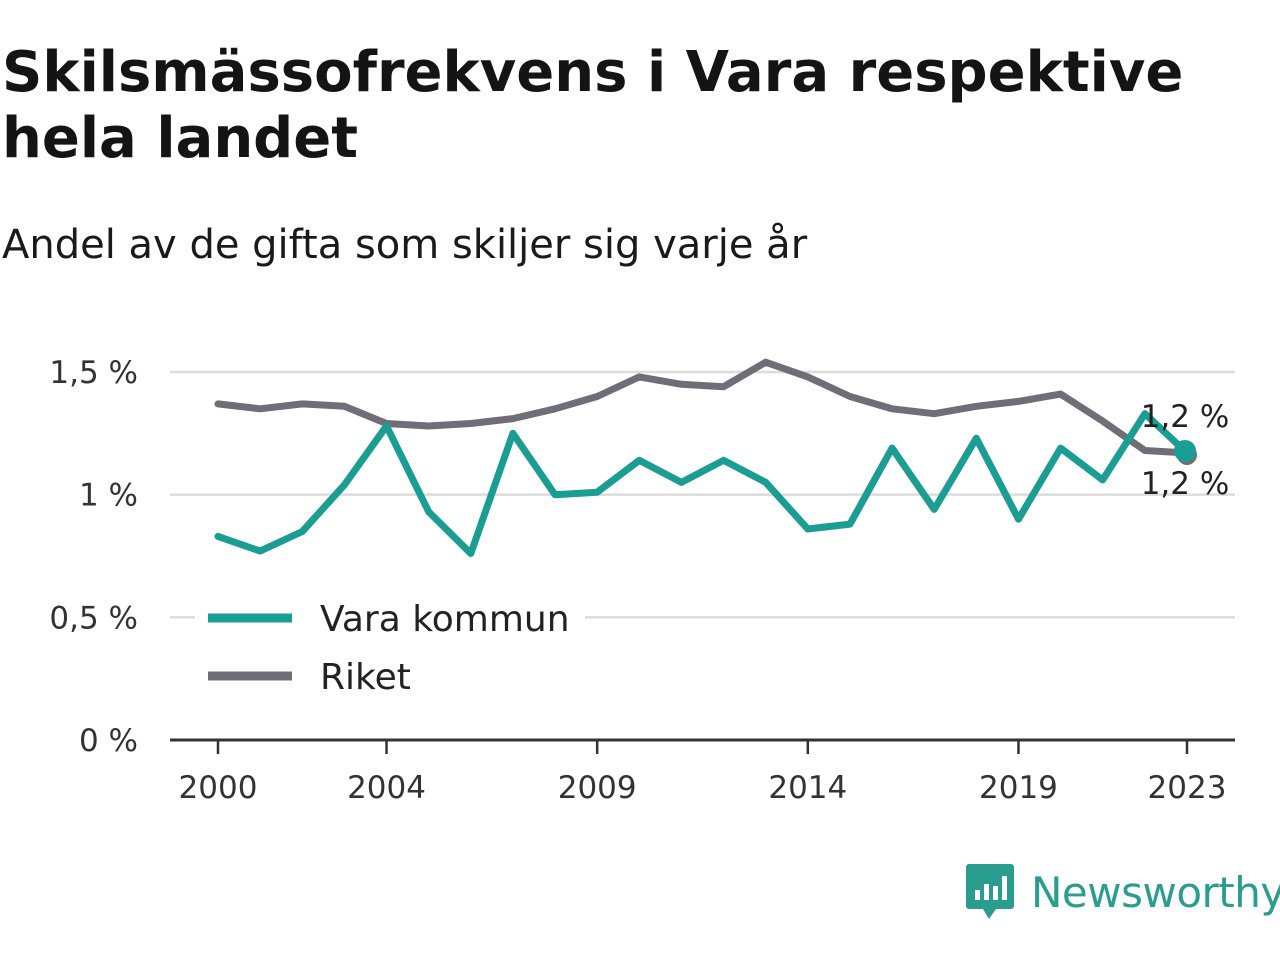  I want to click on newsworthy-logo-icon, so click(990, 891).